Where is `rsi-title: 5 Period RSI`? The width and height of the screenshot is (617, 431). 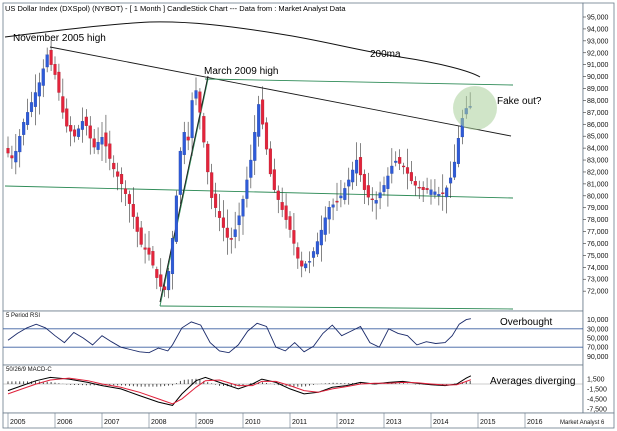 rsi-title: 5 Period RSI is located at coordinates (23, 316).